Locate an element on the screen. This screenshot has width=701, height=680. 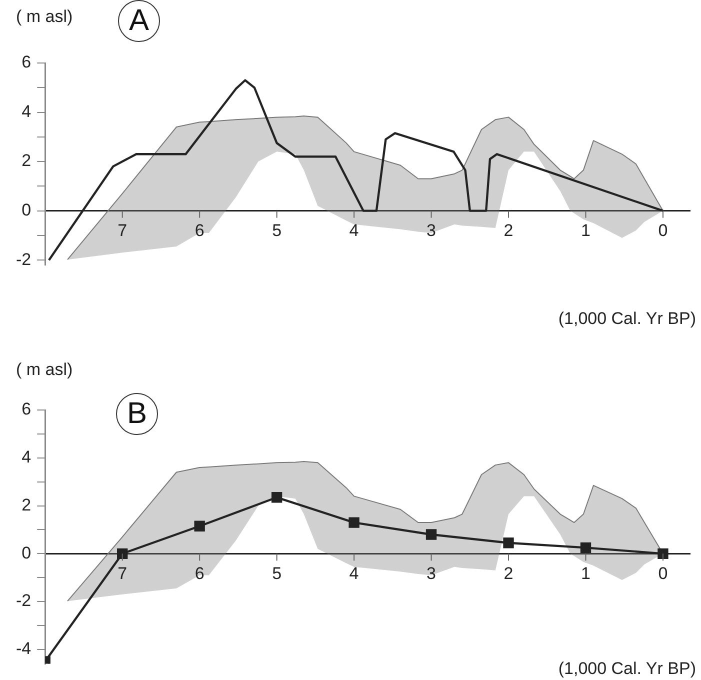
text: A is located at coordinates (139, 21).